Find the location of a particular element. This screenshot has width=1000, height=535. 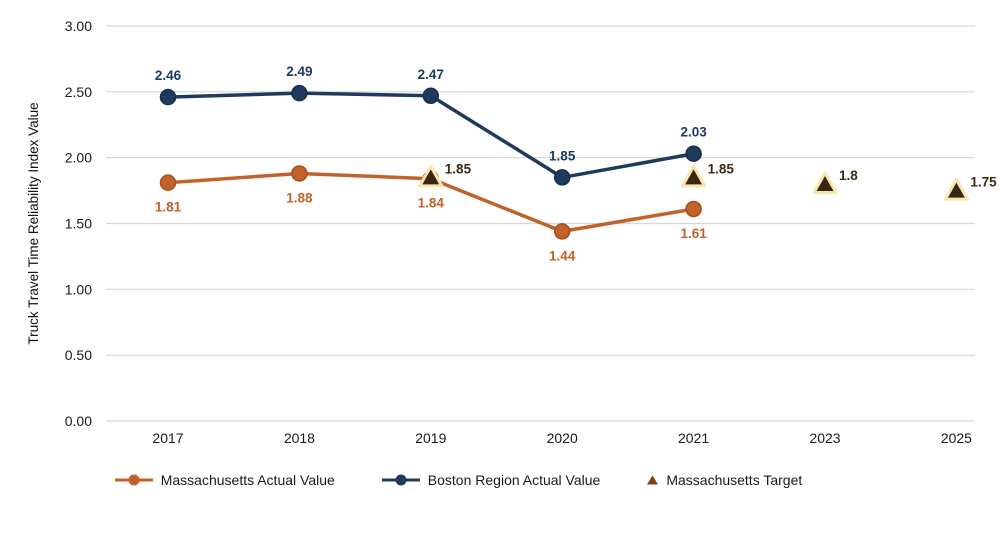

data-label-boston-region-actual-value: 2.03 is located at coordinates (693, 132).